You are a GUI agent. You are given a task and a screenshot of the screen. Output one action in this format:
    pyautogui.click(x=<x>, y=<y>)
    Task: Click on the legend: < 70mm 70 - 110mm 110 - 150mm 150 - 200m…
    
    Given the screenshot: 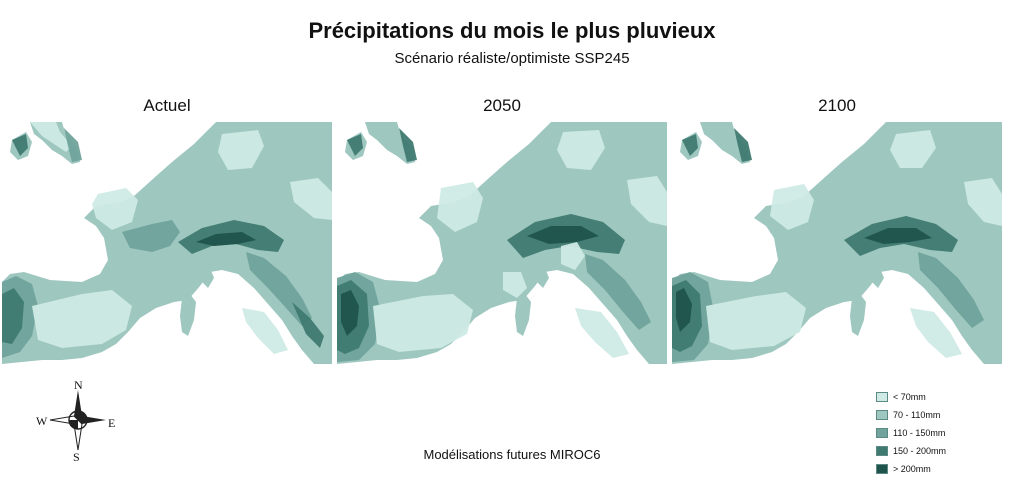 What is the action you would take?
    pyautogui.click(x=911, y=433)
    